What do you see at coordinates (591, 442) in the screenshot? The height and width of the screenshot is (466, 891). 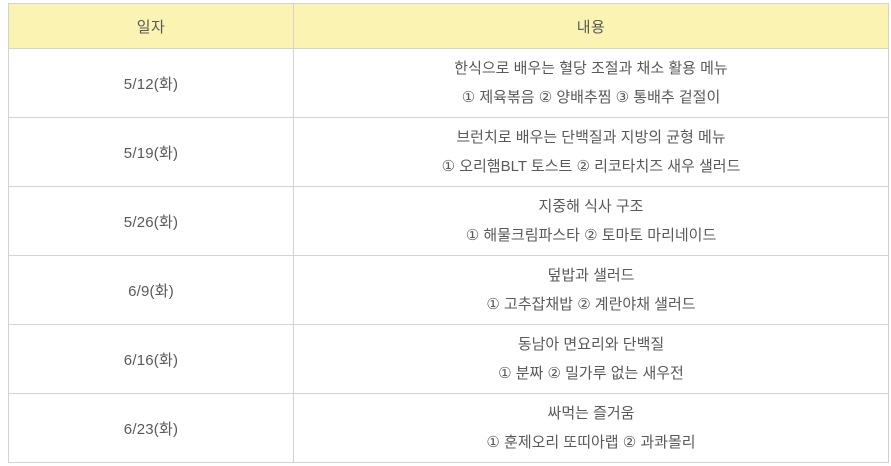 I see `lesson-menu: ① 훈제오리 또띠아랩 ② 과콰몰리` at bounding box center [591, 442].